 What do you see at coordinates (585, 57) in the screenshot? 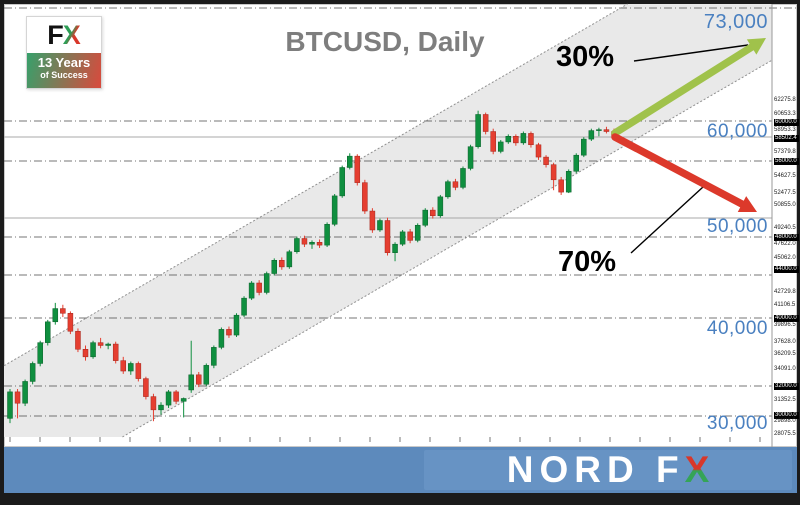
I see `bullish-probability-label: 30%` at bounding box center [585, 57].